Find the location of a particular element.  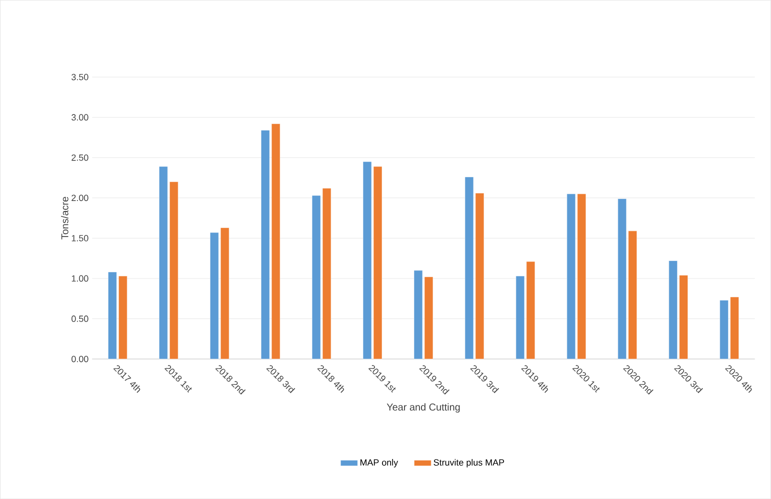

y-tick-label: 3.50 is located at coordinates (80, 77).